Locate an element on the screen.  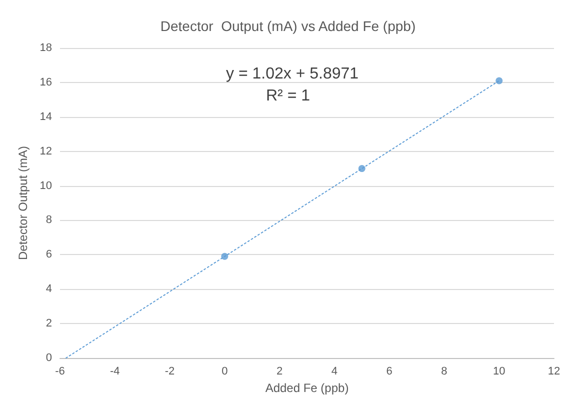
x-tick-label: 0 is located at coordinates (225, 372).